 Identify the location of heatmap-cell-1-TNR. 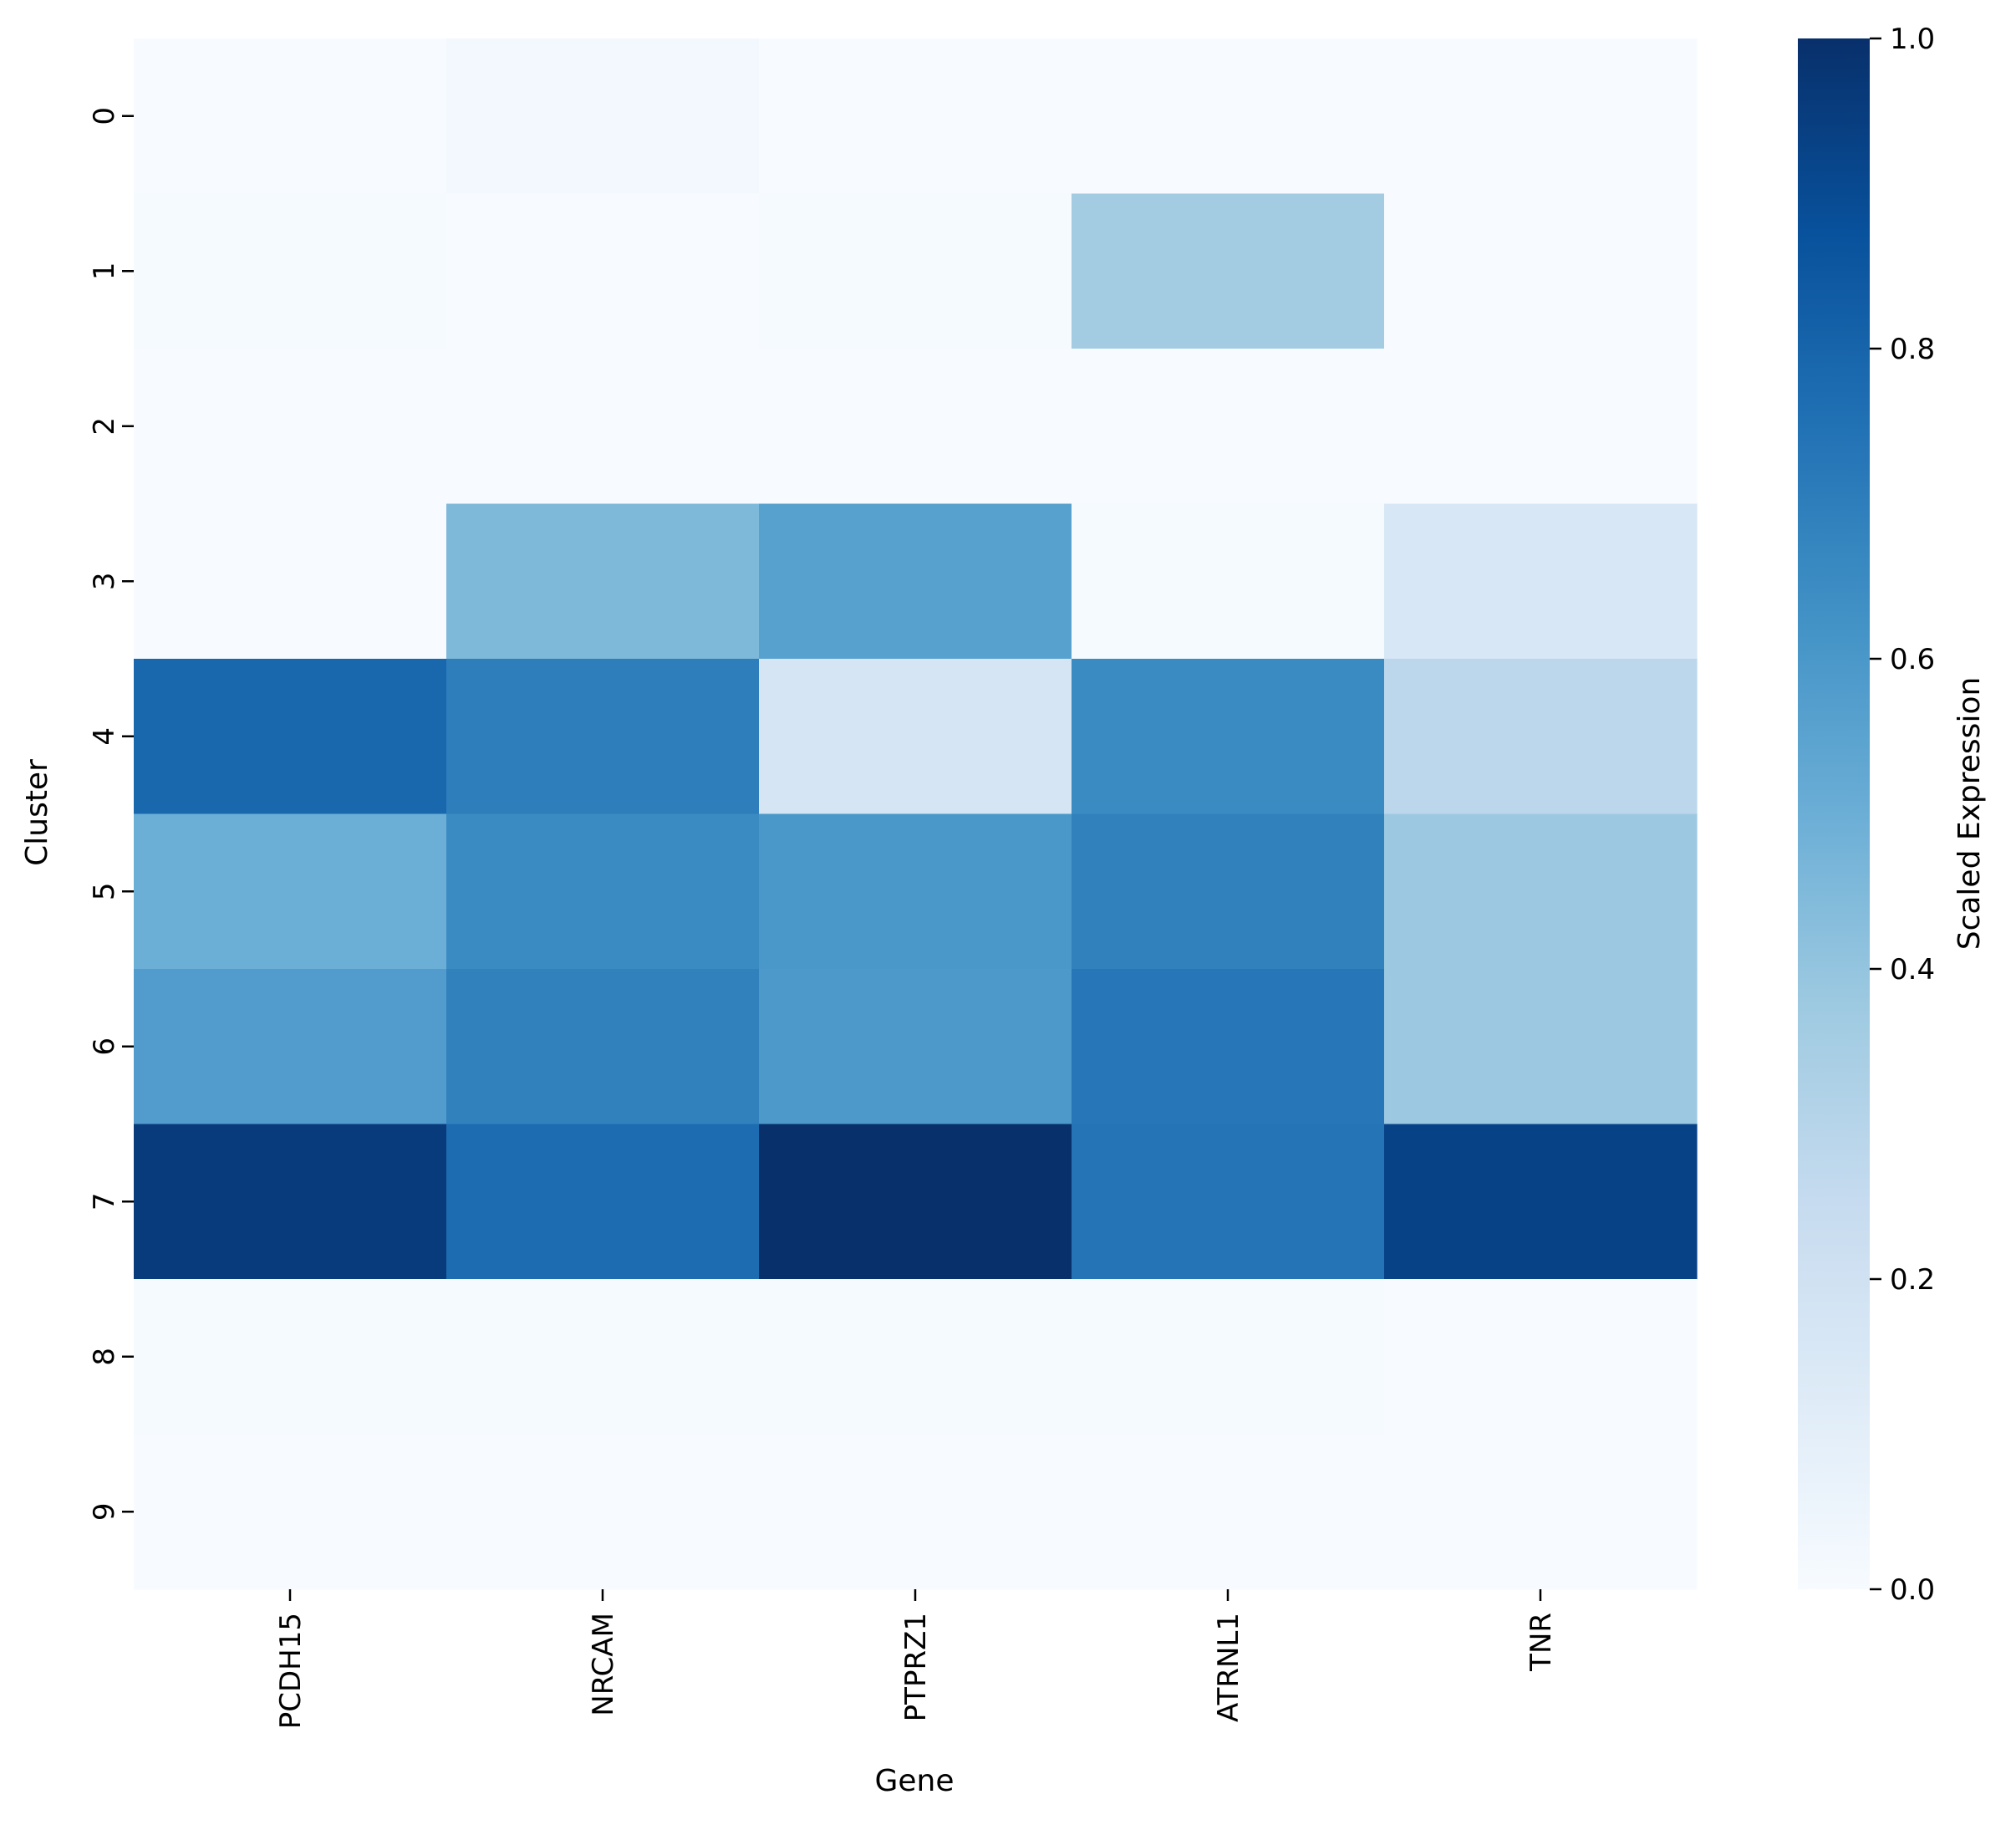
(1541, 271).